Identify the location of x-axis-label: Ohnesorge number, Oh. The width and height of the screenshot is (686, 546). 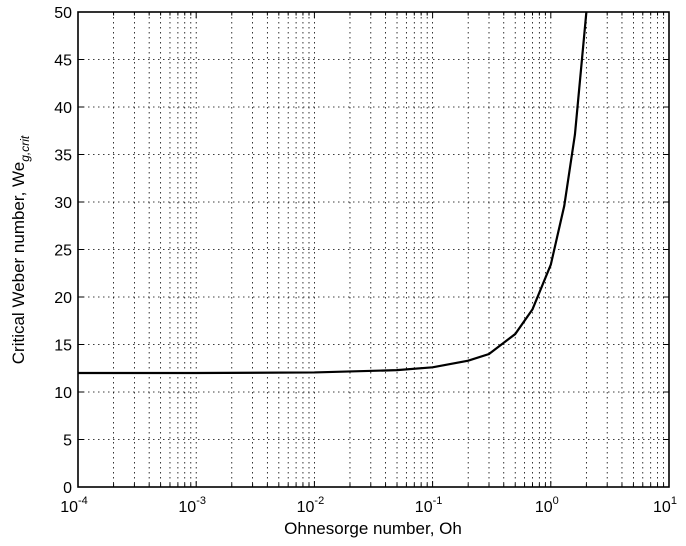
(373, 528).